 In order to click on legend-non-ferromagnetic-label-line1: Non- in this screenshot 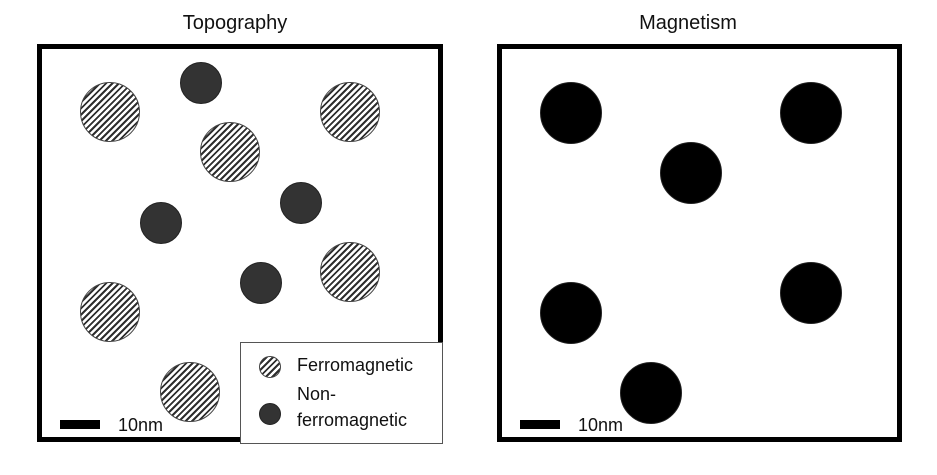, I will do `click(317, 394)`.